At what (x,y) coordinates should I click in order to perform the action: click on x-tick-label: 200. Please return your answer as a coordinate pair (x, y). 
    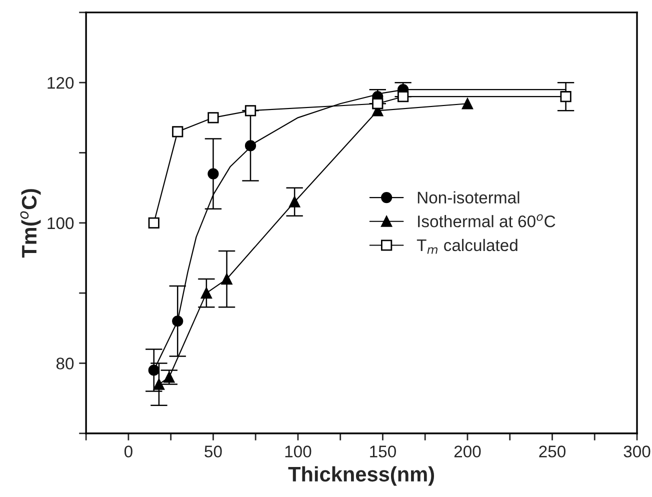
    Looking at the image, I should click on (467, 452).